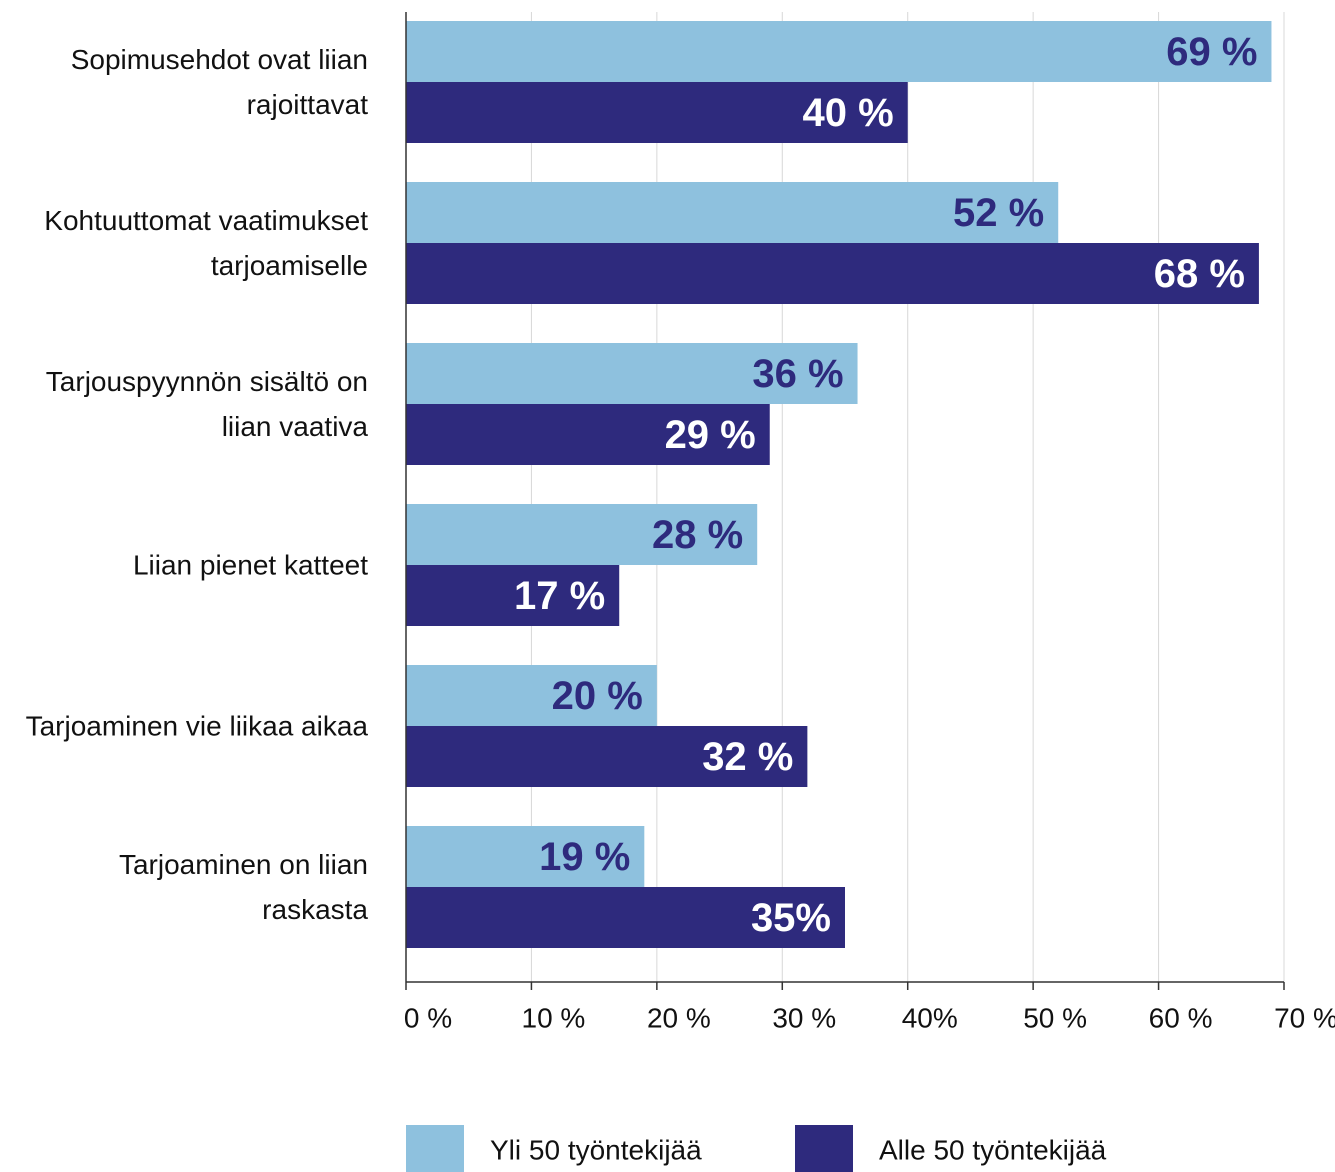 The width and height of the screenshot is (1335, 1172). What do you see at coordinates (554, 1017) in the screenshot?
I see `x-tick-label: 10 %` at bounding box center [554, 1017].